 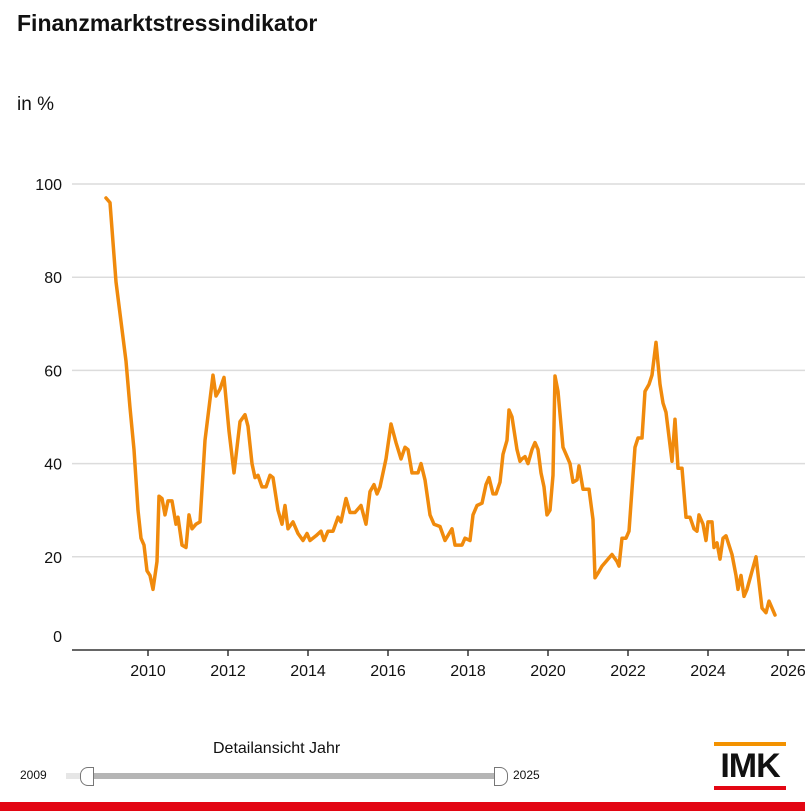 I want to click on slider-handle-end, so click(x=501, y=776).